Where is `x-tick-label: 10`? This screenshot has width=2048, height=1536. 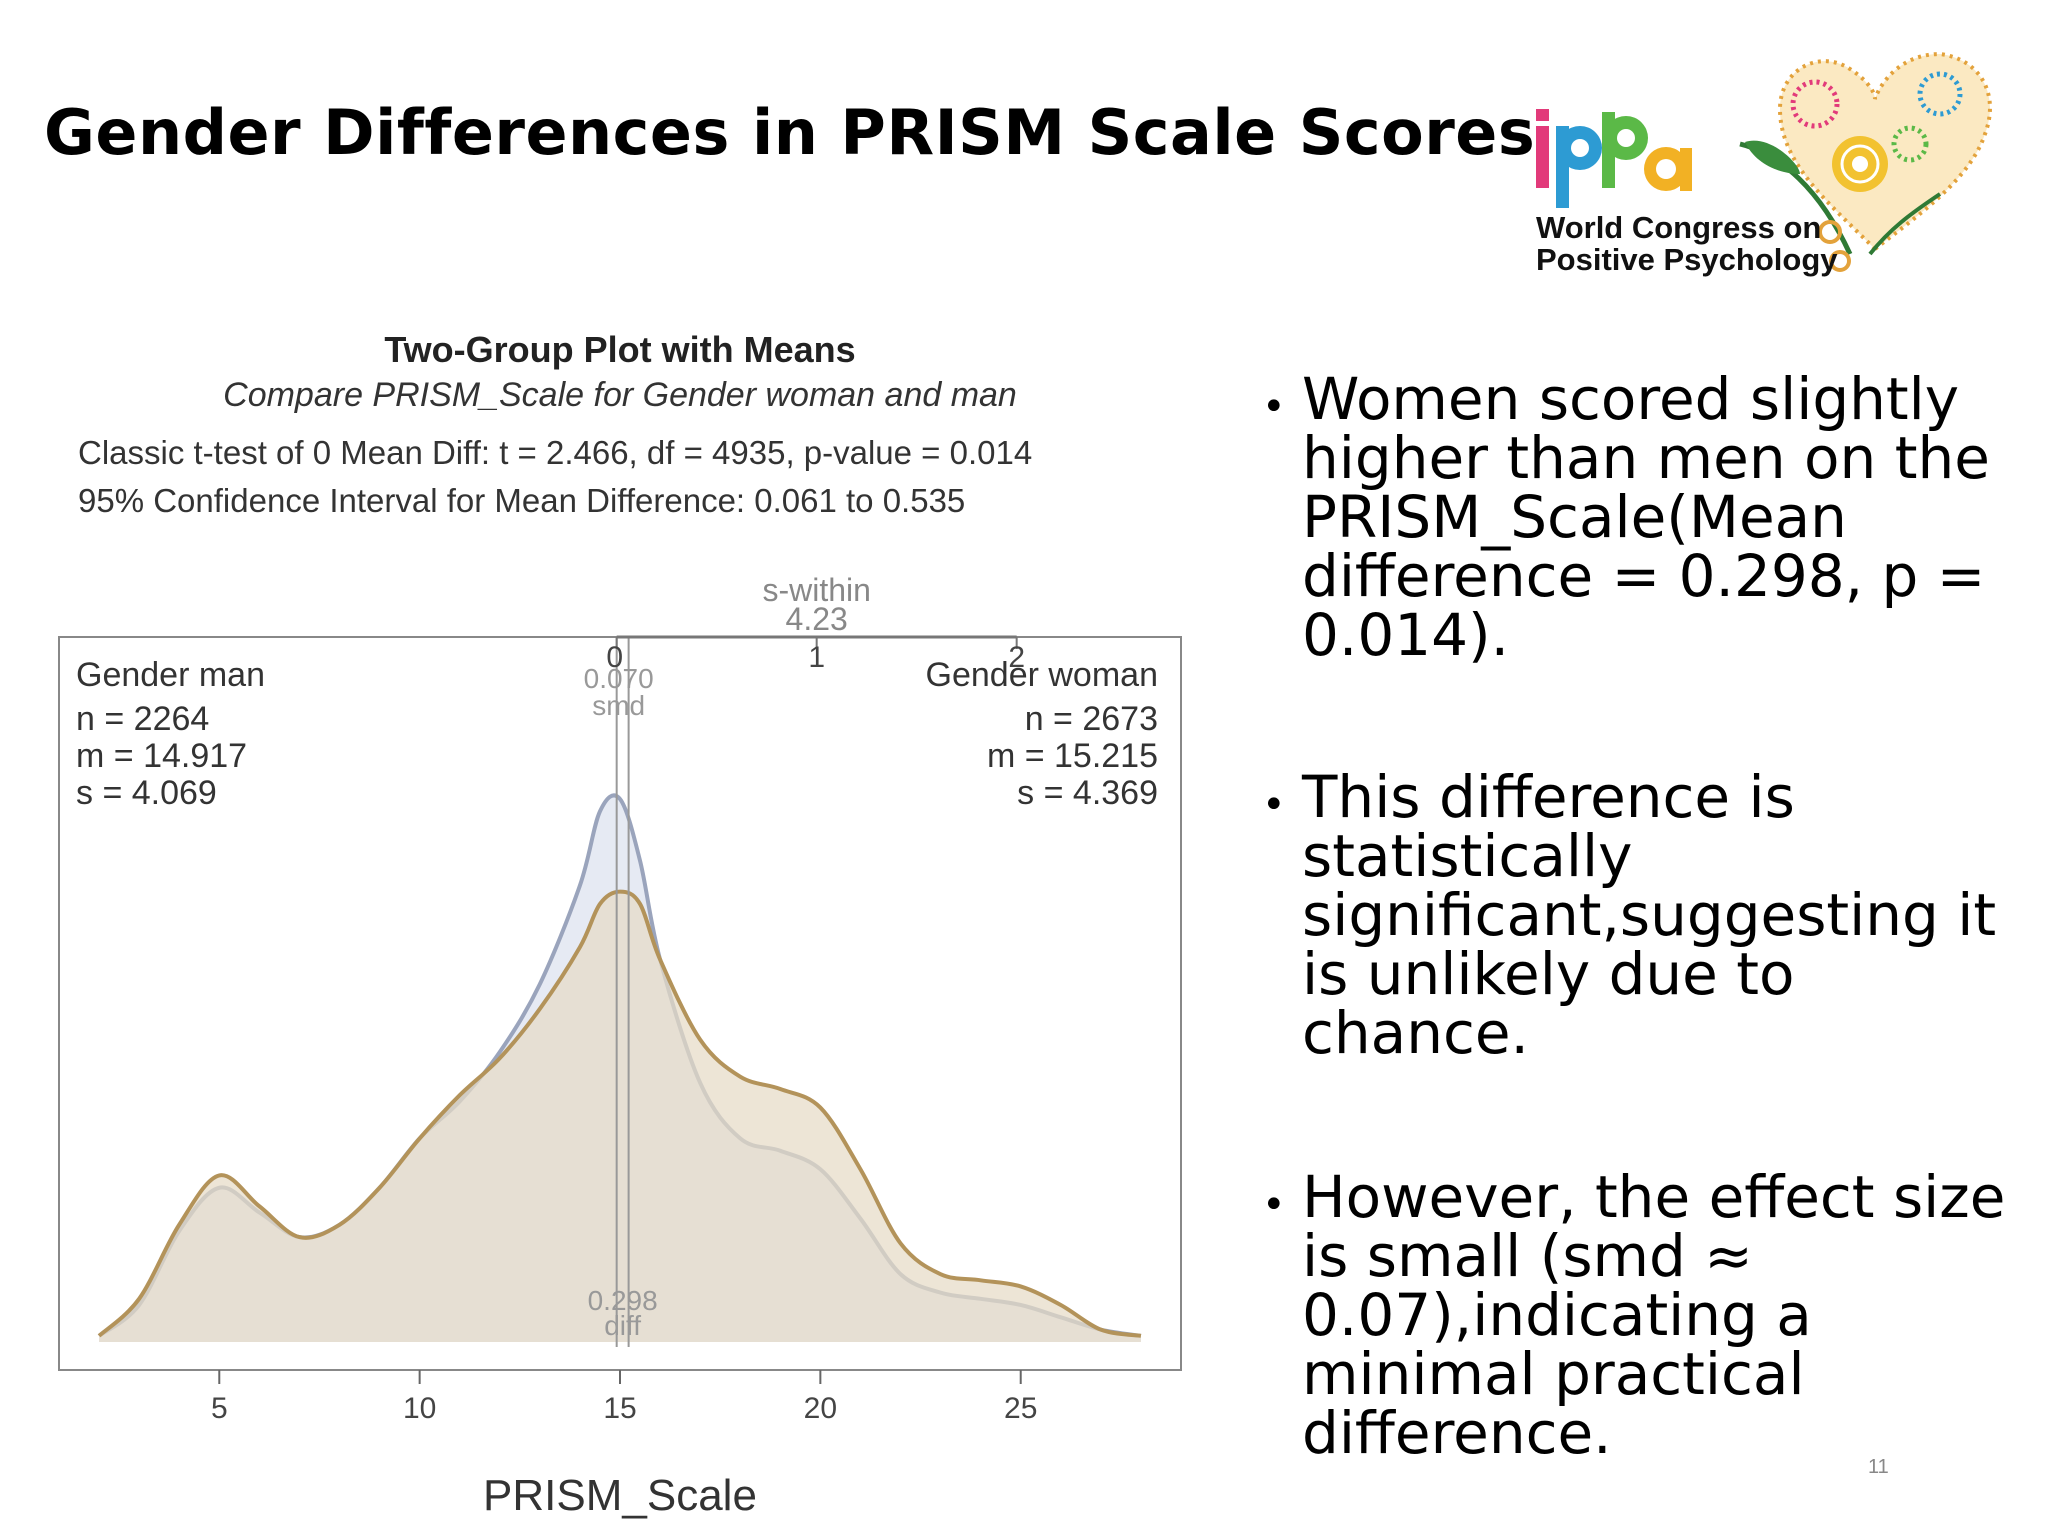 x-tick-label: 10 is located at coordinates (419, 1408).